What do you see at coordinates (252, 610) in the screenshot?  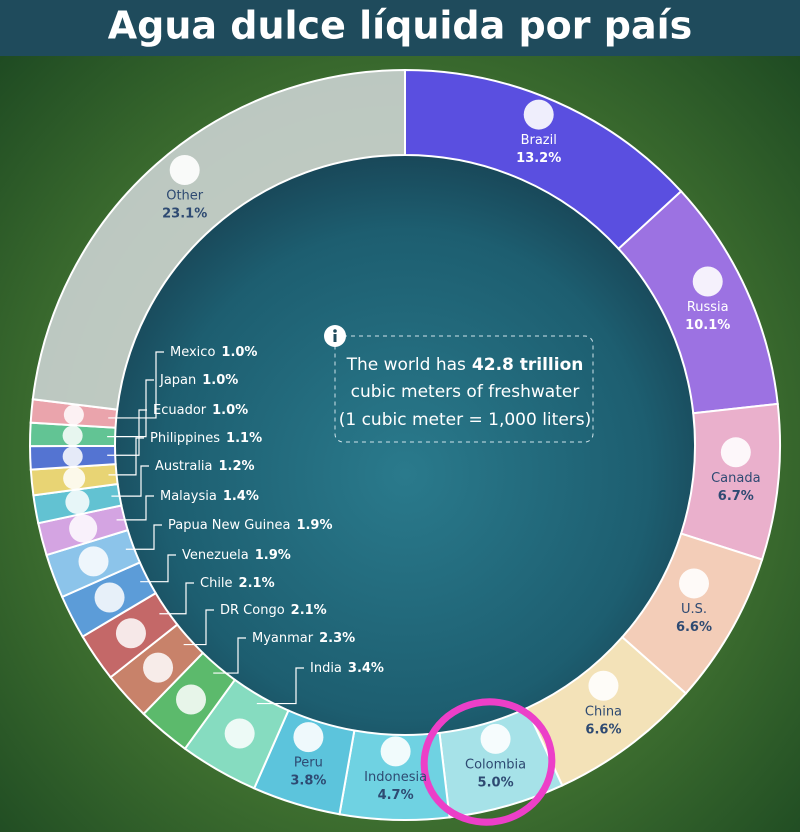 I see `category-name: DR Congo` at bounding box center [252, 610].